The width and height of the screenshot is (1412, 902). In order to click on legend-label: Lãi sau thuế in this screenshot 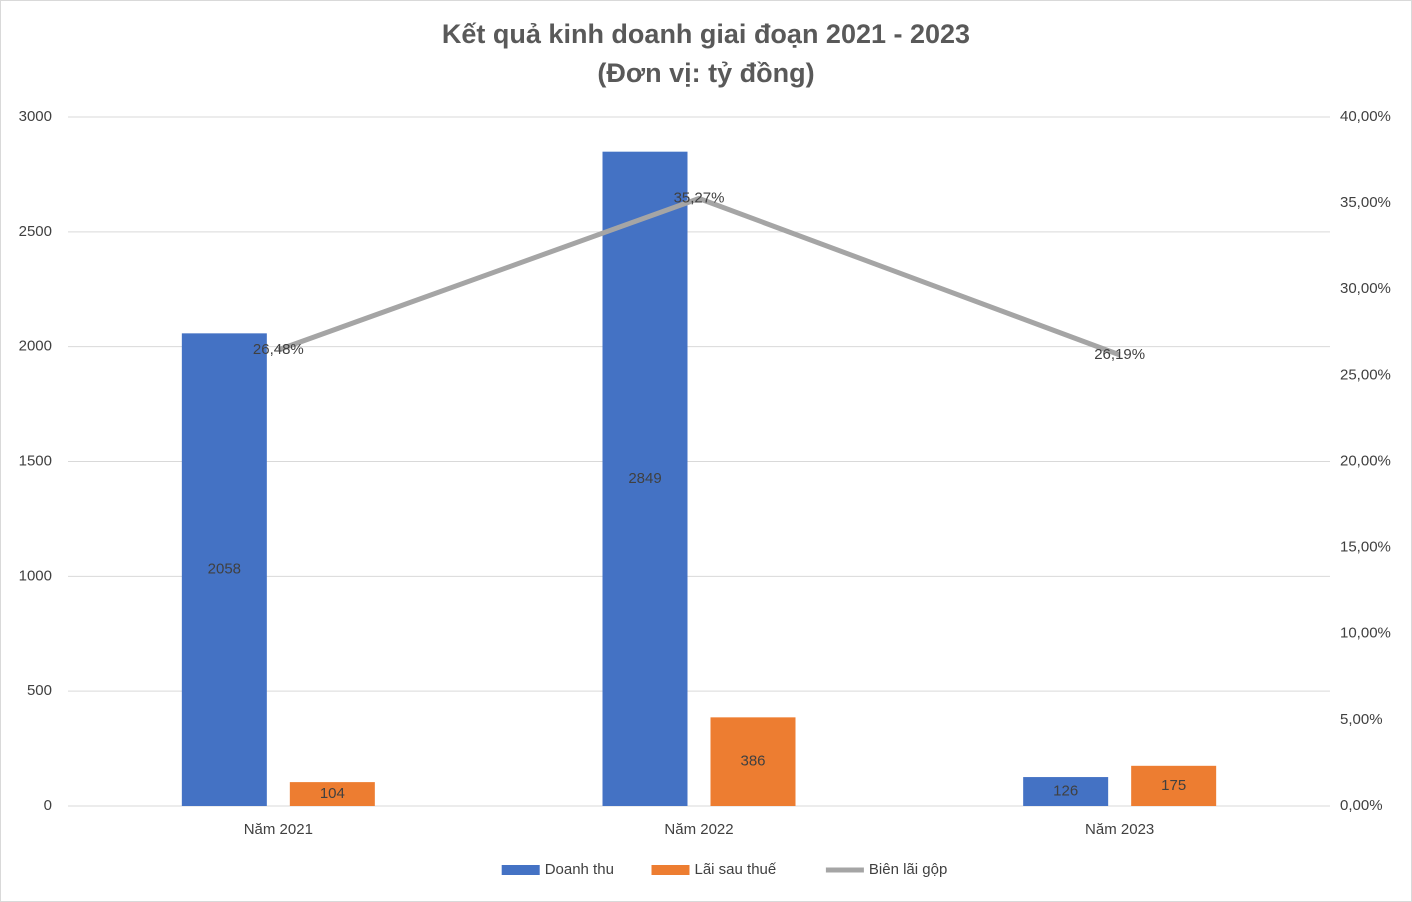, I will do `click(736, 869)`.